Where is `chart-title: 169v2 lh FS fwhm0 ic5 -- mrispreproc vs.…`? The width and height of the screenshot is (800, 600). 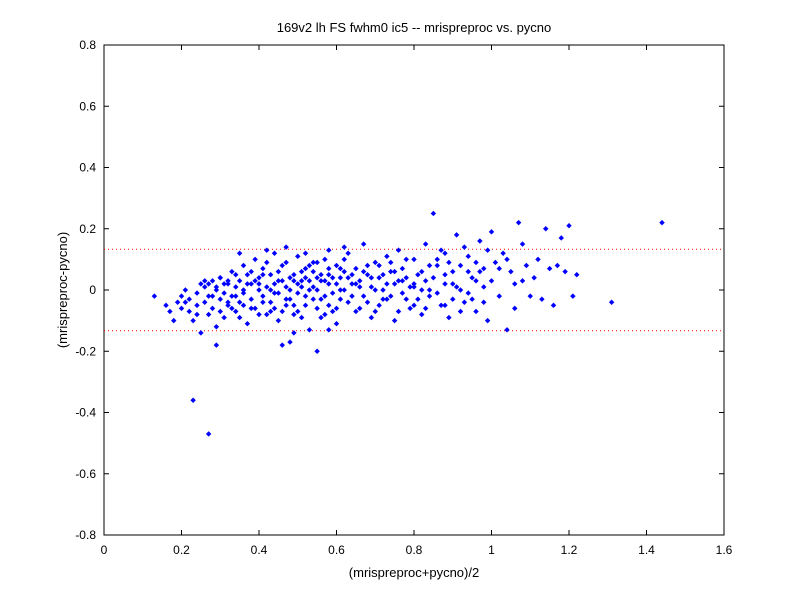 chart-title: 169v2 lh FS fwhm0 ic5 -- mrispreproc vs.… is located at coordinates (414, 27).